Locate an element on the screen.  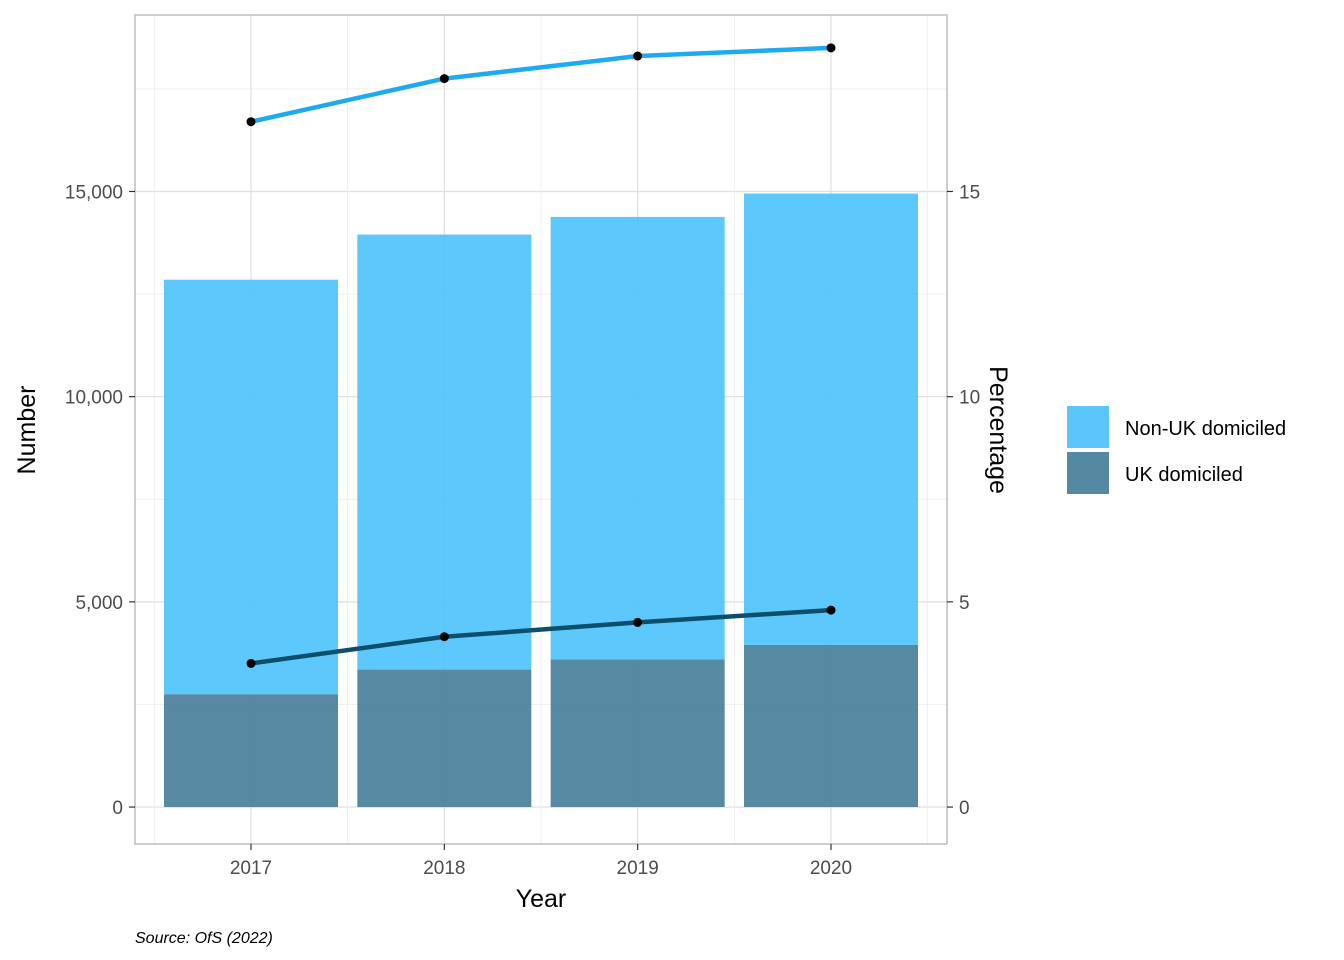
legend-label-uk: UK domiciled is located at coordinates (1184, 475).